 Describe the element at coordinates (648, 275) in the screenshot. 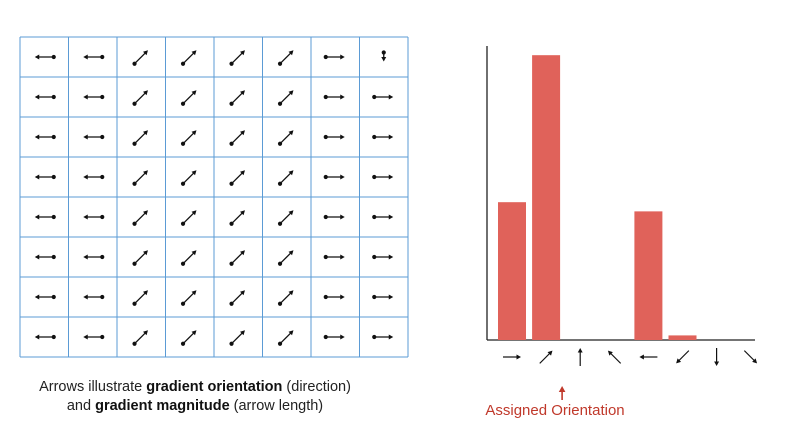

I see `bar-left` at that location.